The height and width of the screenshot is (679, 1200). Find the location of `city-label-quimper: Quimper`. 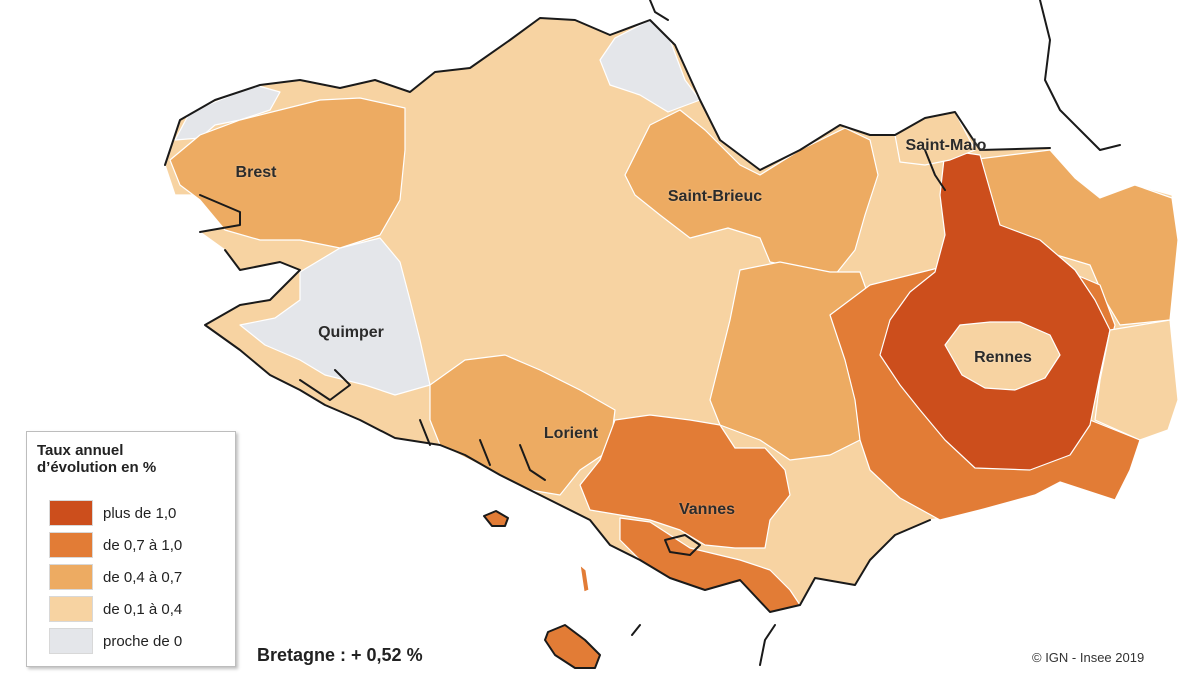

city-label-quimper: Quimper is located at coordinates (351, 332).